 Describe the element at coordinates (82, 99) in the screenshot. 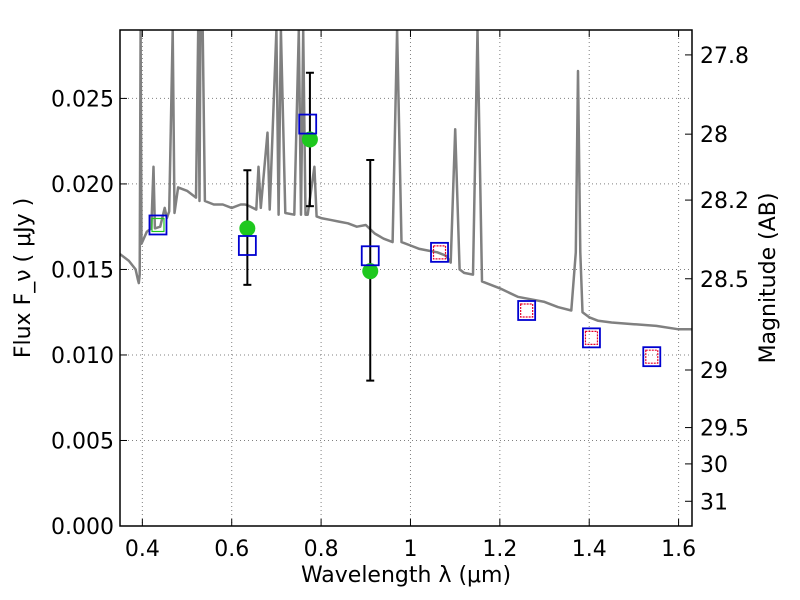

I see `y-tick-label: 0.025` at that location.